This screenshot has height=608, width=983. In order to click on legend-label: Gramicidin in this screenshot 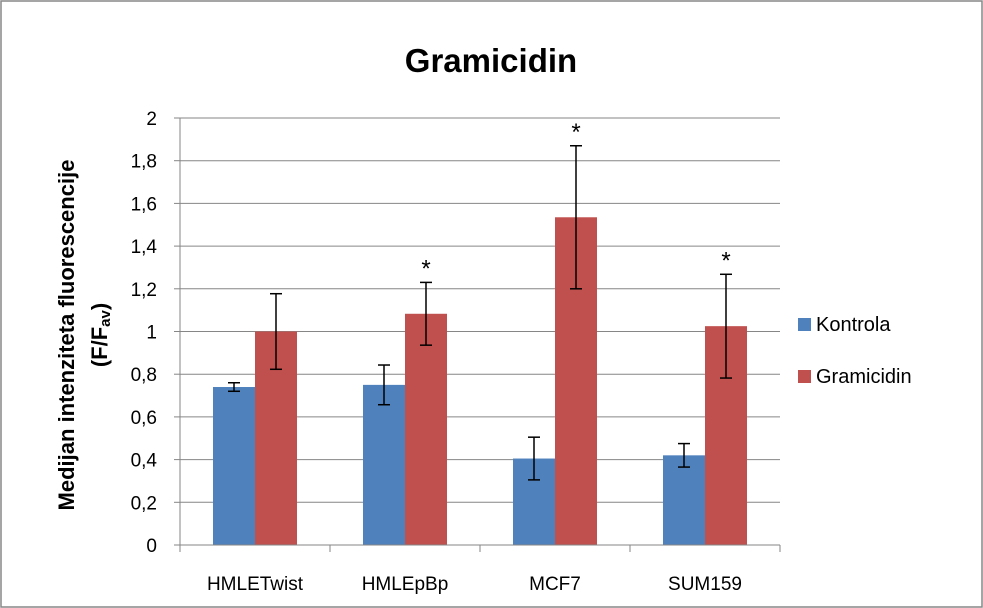, I will do `click(864, 377)`.